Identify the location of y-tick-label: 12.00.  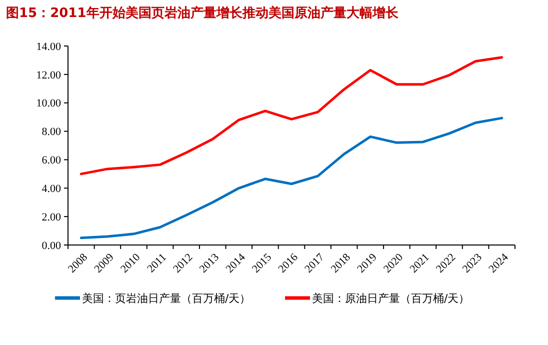
(49, 75).